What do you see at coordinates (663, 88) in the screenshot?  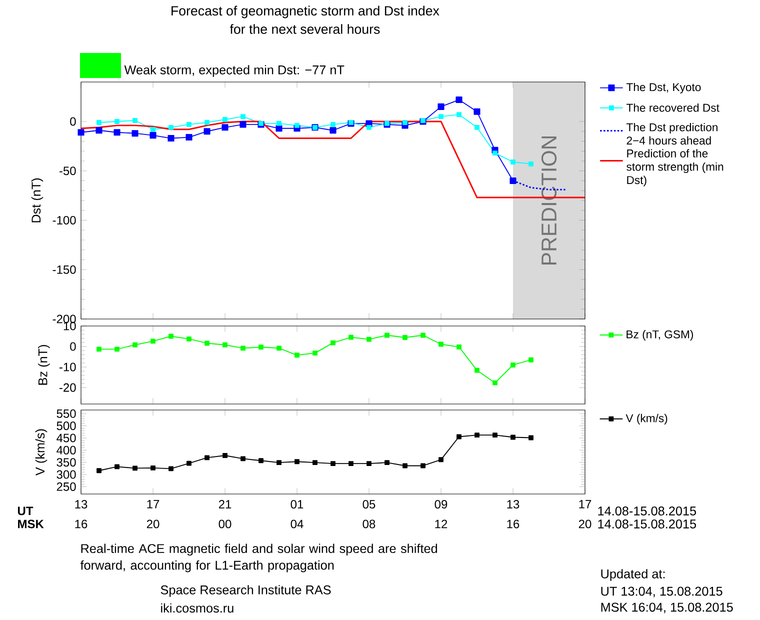 I see `legend-label: The Dst, Kyoto` at bounding box center [663, 88].